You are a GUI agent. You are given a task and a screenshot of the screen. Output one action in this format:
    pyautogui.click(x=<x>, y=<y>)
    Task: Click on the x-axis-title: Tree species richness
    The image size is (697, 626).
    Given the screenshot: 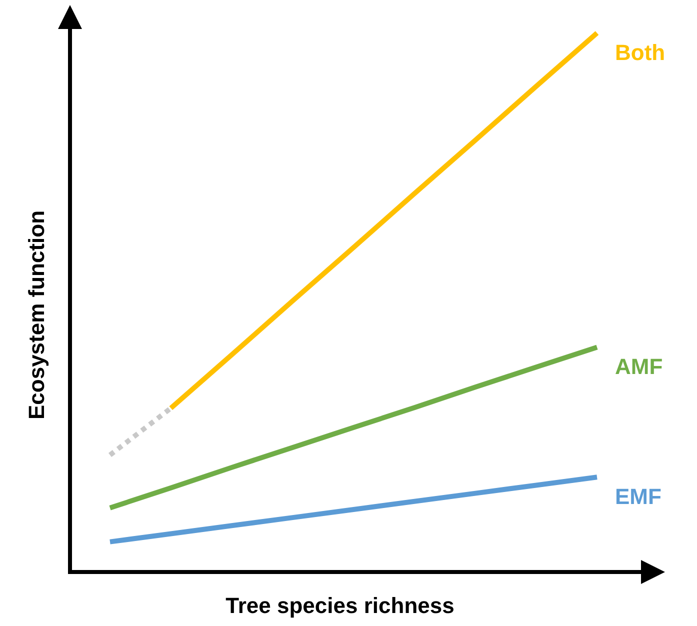 What is the action you would take?
    pyautogui.click(x=340, y=605)
    